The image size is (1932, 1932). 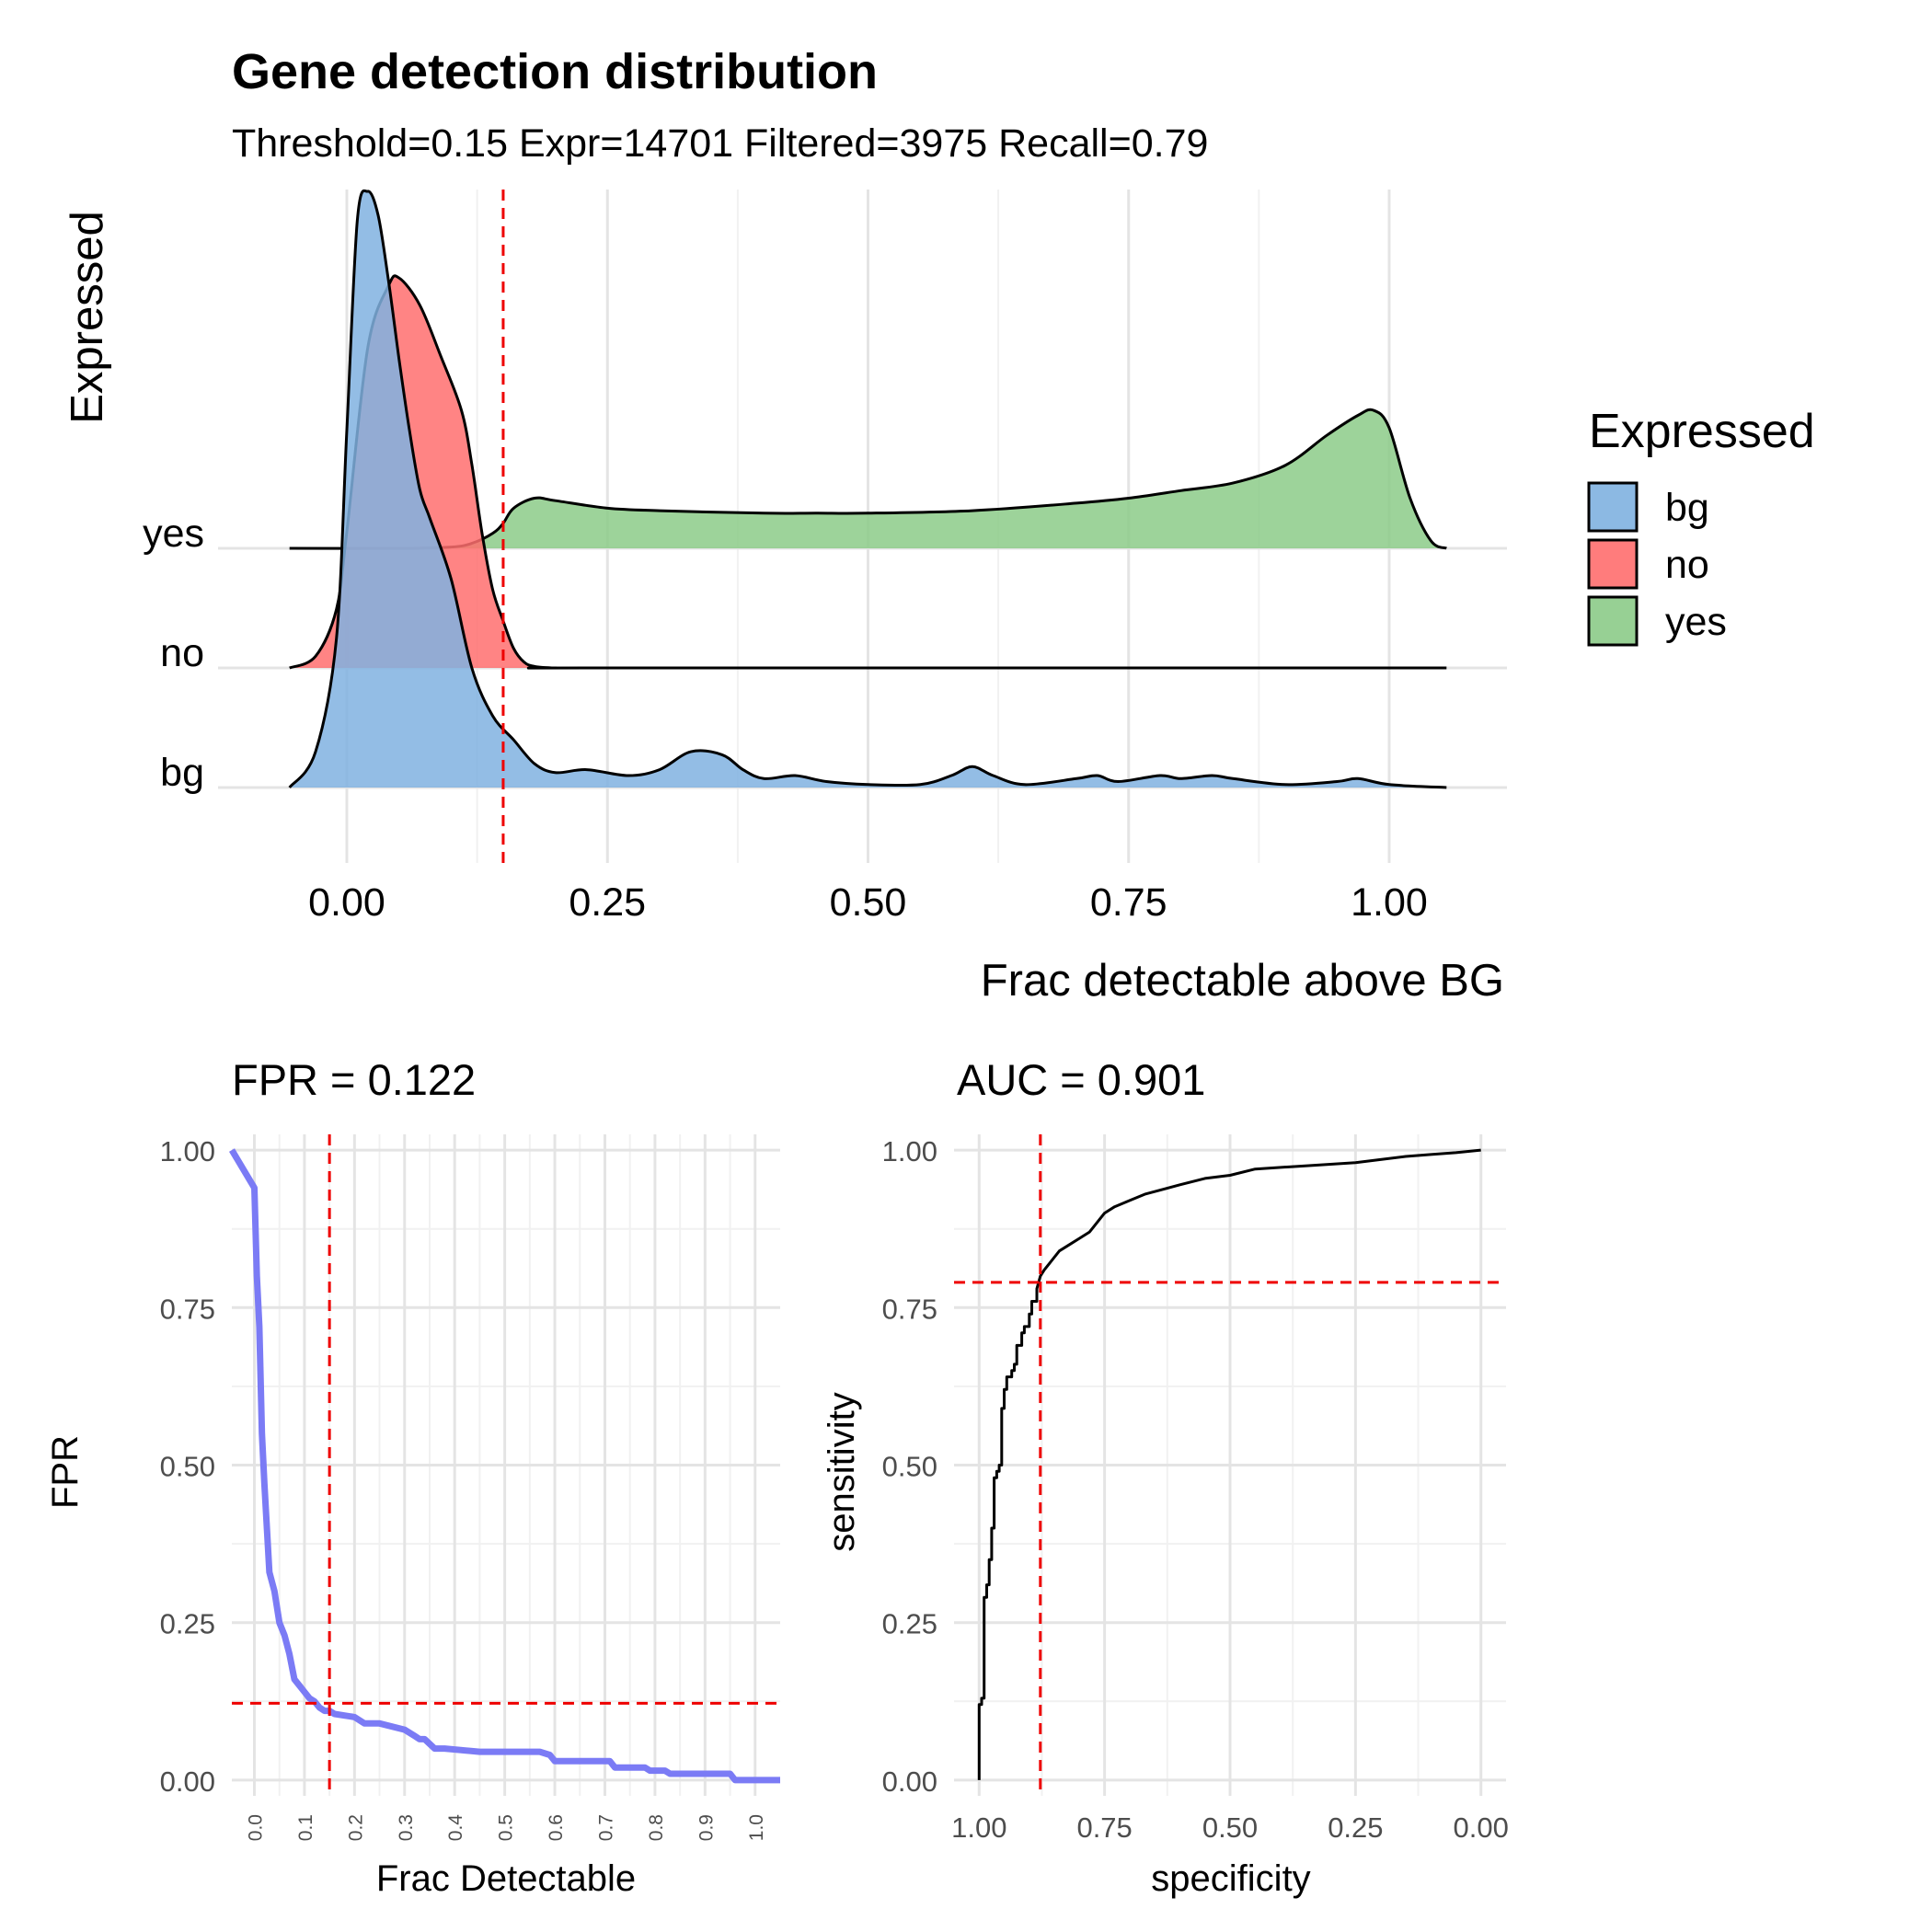 I want to click on p1-y-tick-no: no, so click(x=182, y=653).